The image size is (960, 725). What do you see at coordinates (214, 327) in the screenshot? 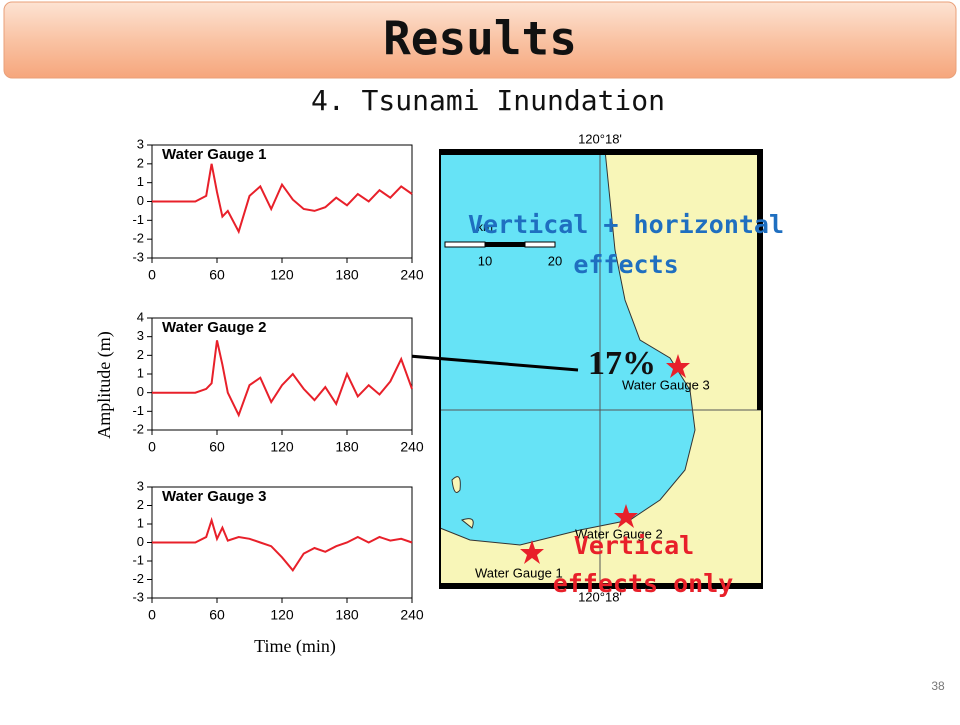
I see `panel-title: Water Gauge 2` at bounding box center [214, 327].